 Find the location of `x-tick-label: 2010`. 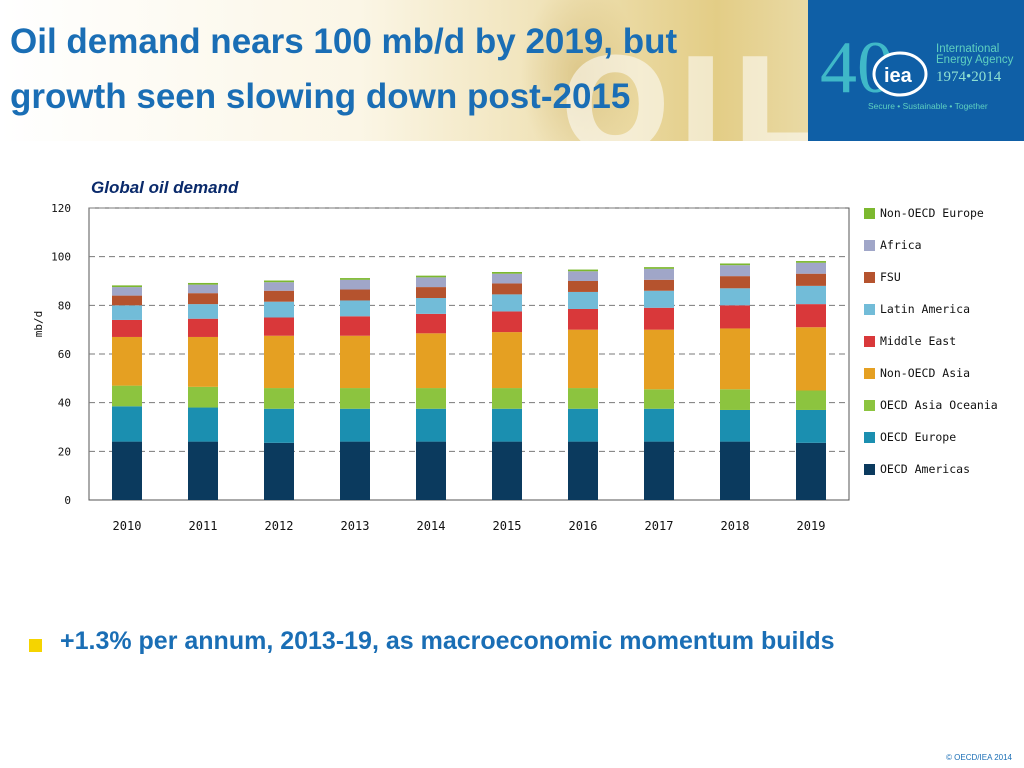

x-tick-label: 2010 is located at coordinates (127, 526).